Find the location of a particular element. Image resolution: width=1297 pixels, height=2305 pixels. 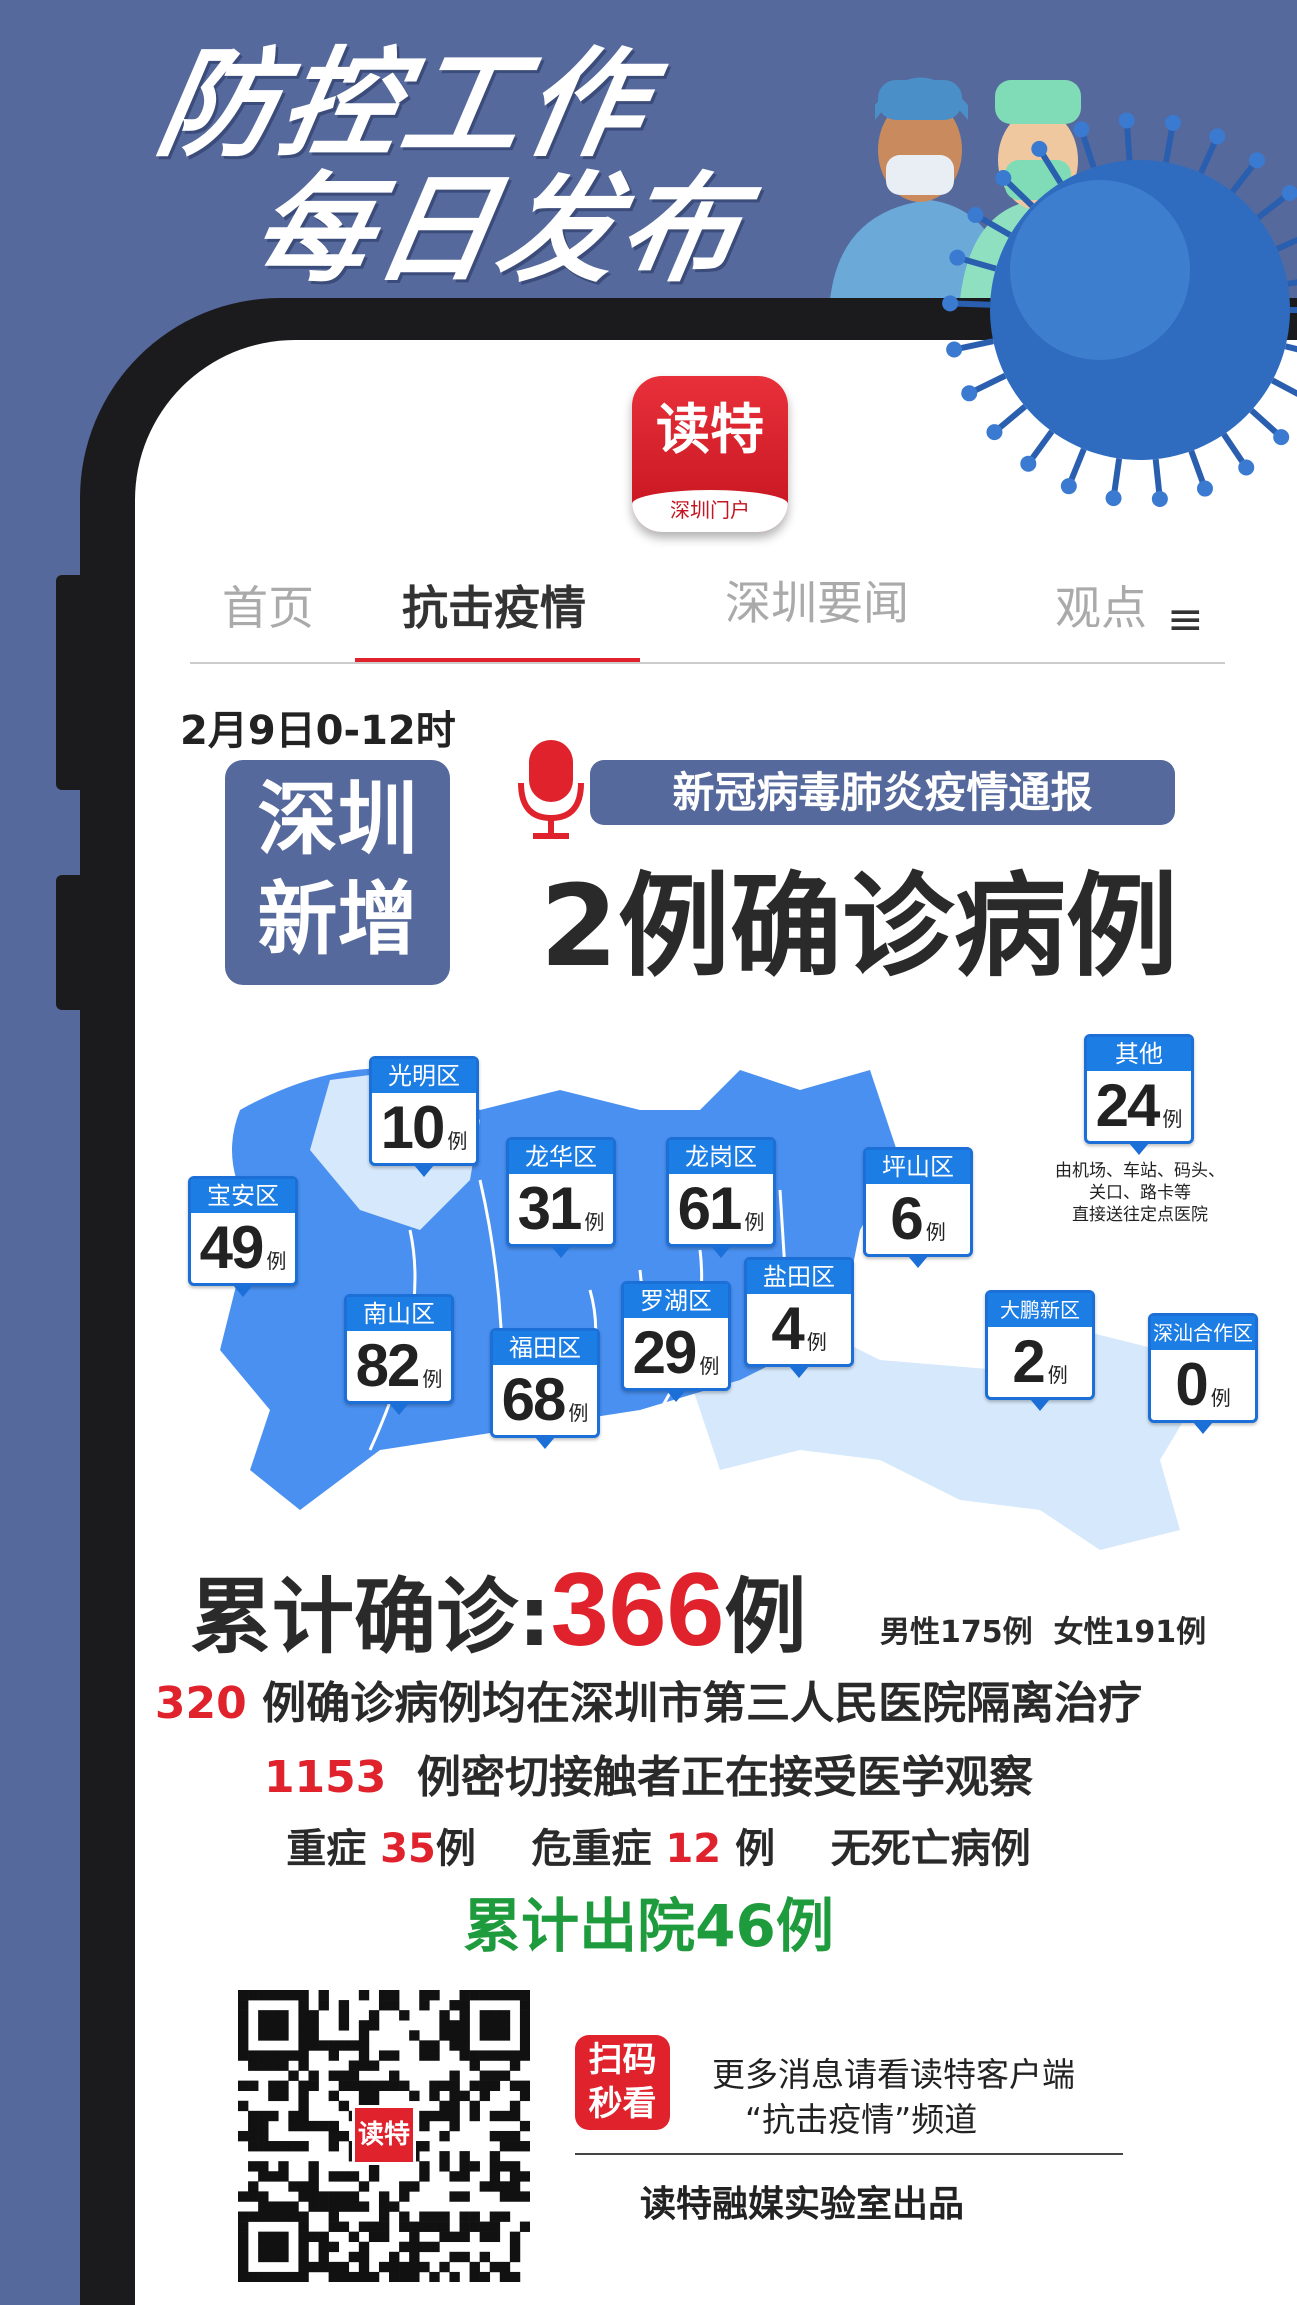

district-count: 0 is located at coordinates (1191, 1384).